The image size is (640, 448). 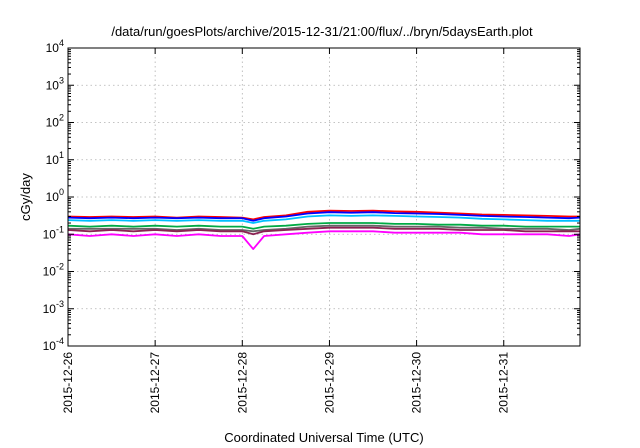 I want to click on x-tick-label: 2015-12-29, so click(x=329, y=383).